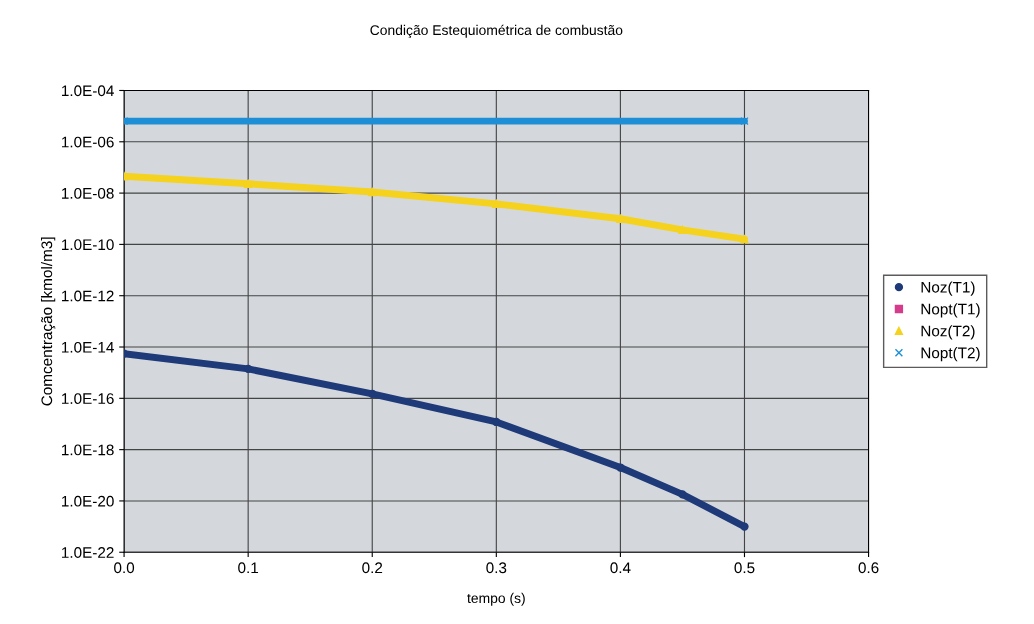 The height and width of the screenshot is (624, 1034). What do you see at coordinates (88, 552) in the screenshot?
I see `y-tick-label: 1.0E-22` at bounding box center [88, 552].